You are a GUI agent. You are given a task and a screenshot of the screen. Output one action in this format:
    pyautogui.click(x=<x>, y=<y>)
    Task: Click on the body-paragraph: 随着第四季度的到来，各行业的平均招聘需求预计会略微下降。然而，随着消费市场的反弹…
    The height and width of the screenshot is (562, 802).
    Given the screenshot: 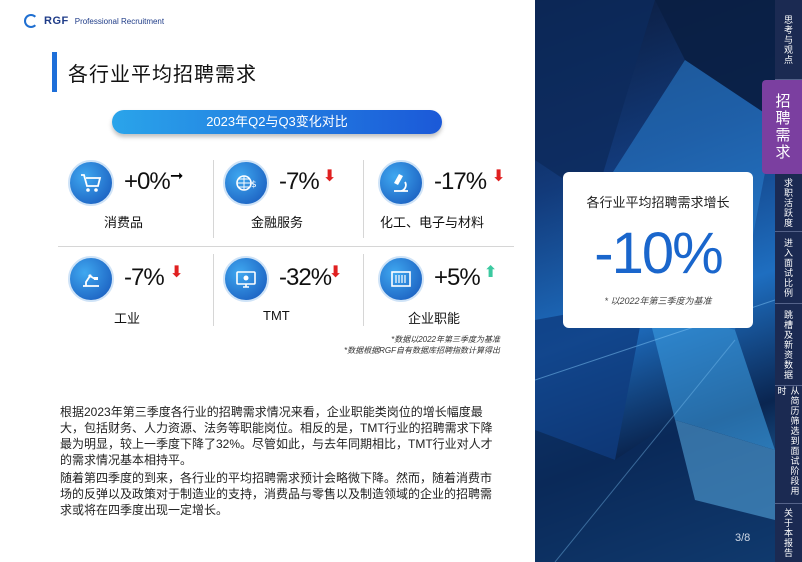 What is the action you would take?
    pyautogui.click(x=276, y=494)
    